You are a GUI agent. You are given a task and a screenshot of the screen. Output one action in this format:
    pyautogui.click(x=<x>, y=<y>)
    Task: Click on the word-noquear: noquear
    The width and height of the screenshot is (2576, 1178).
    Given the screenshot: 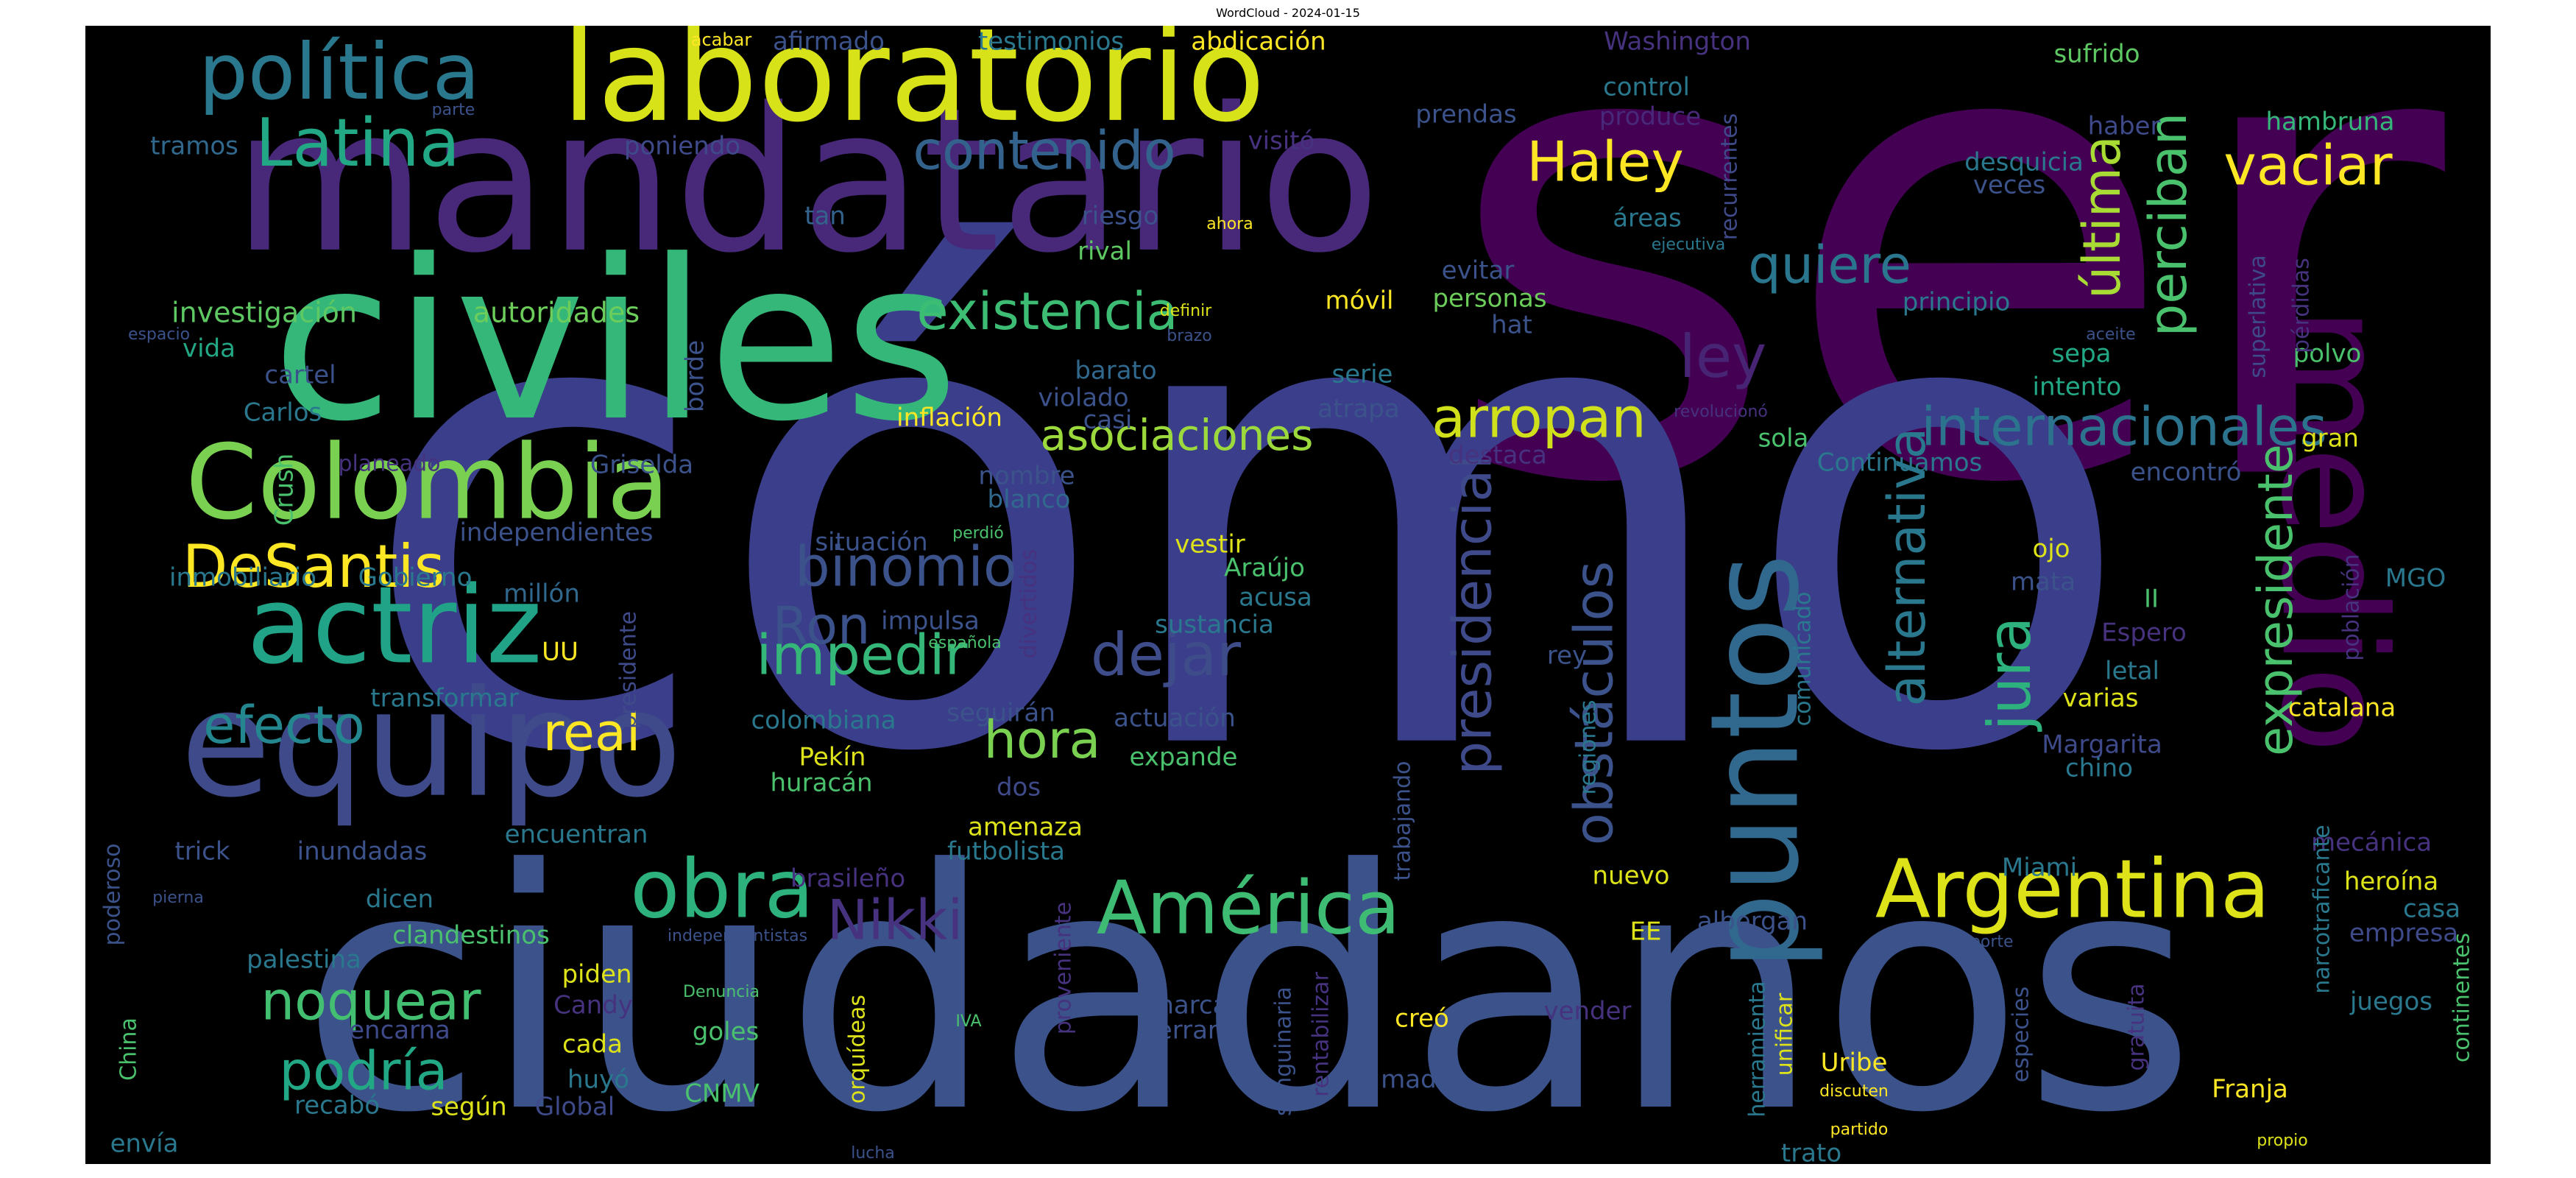 What is the action you would take?
    pyautogui.click(x=371, y=1001)
    